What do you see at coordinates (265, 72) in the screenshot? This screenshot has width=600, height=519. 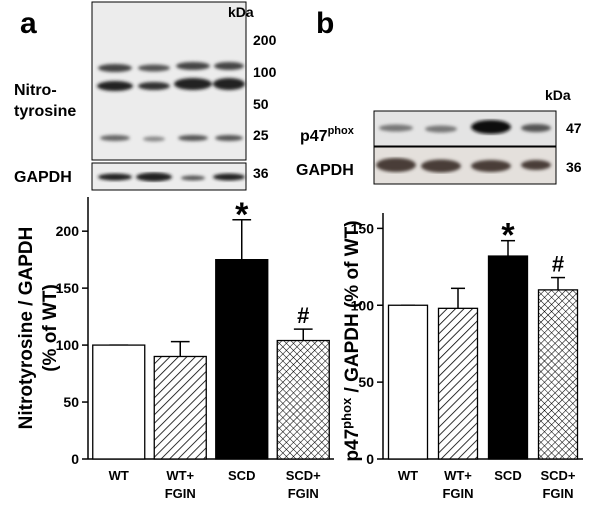 I see `kda-marker: 100` at bounding box center [265, 72].